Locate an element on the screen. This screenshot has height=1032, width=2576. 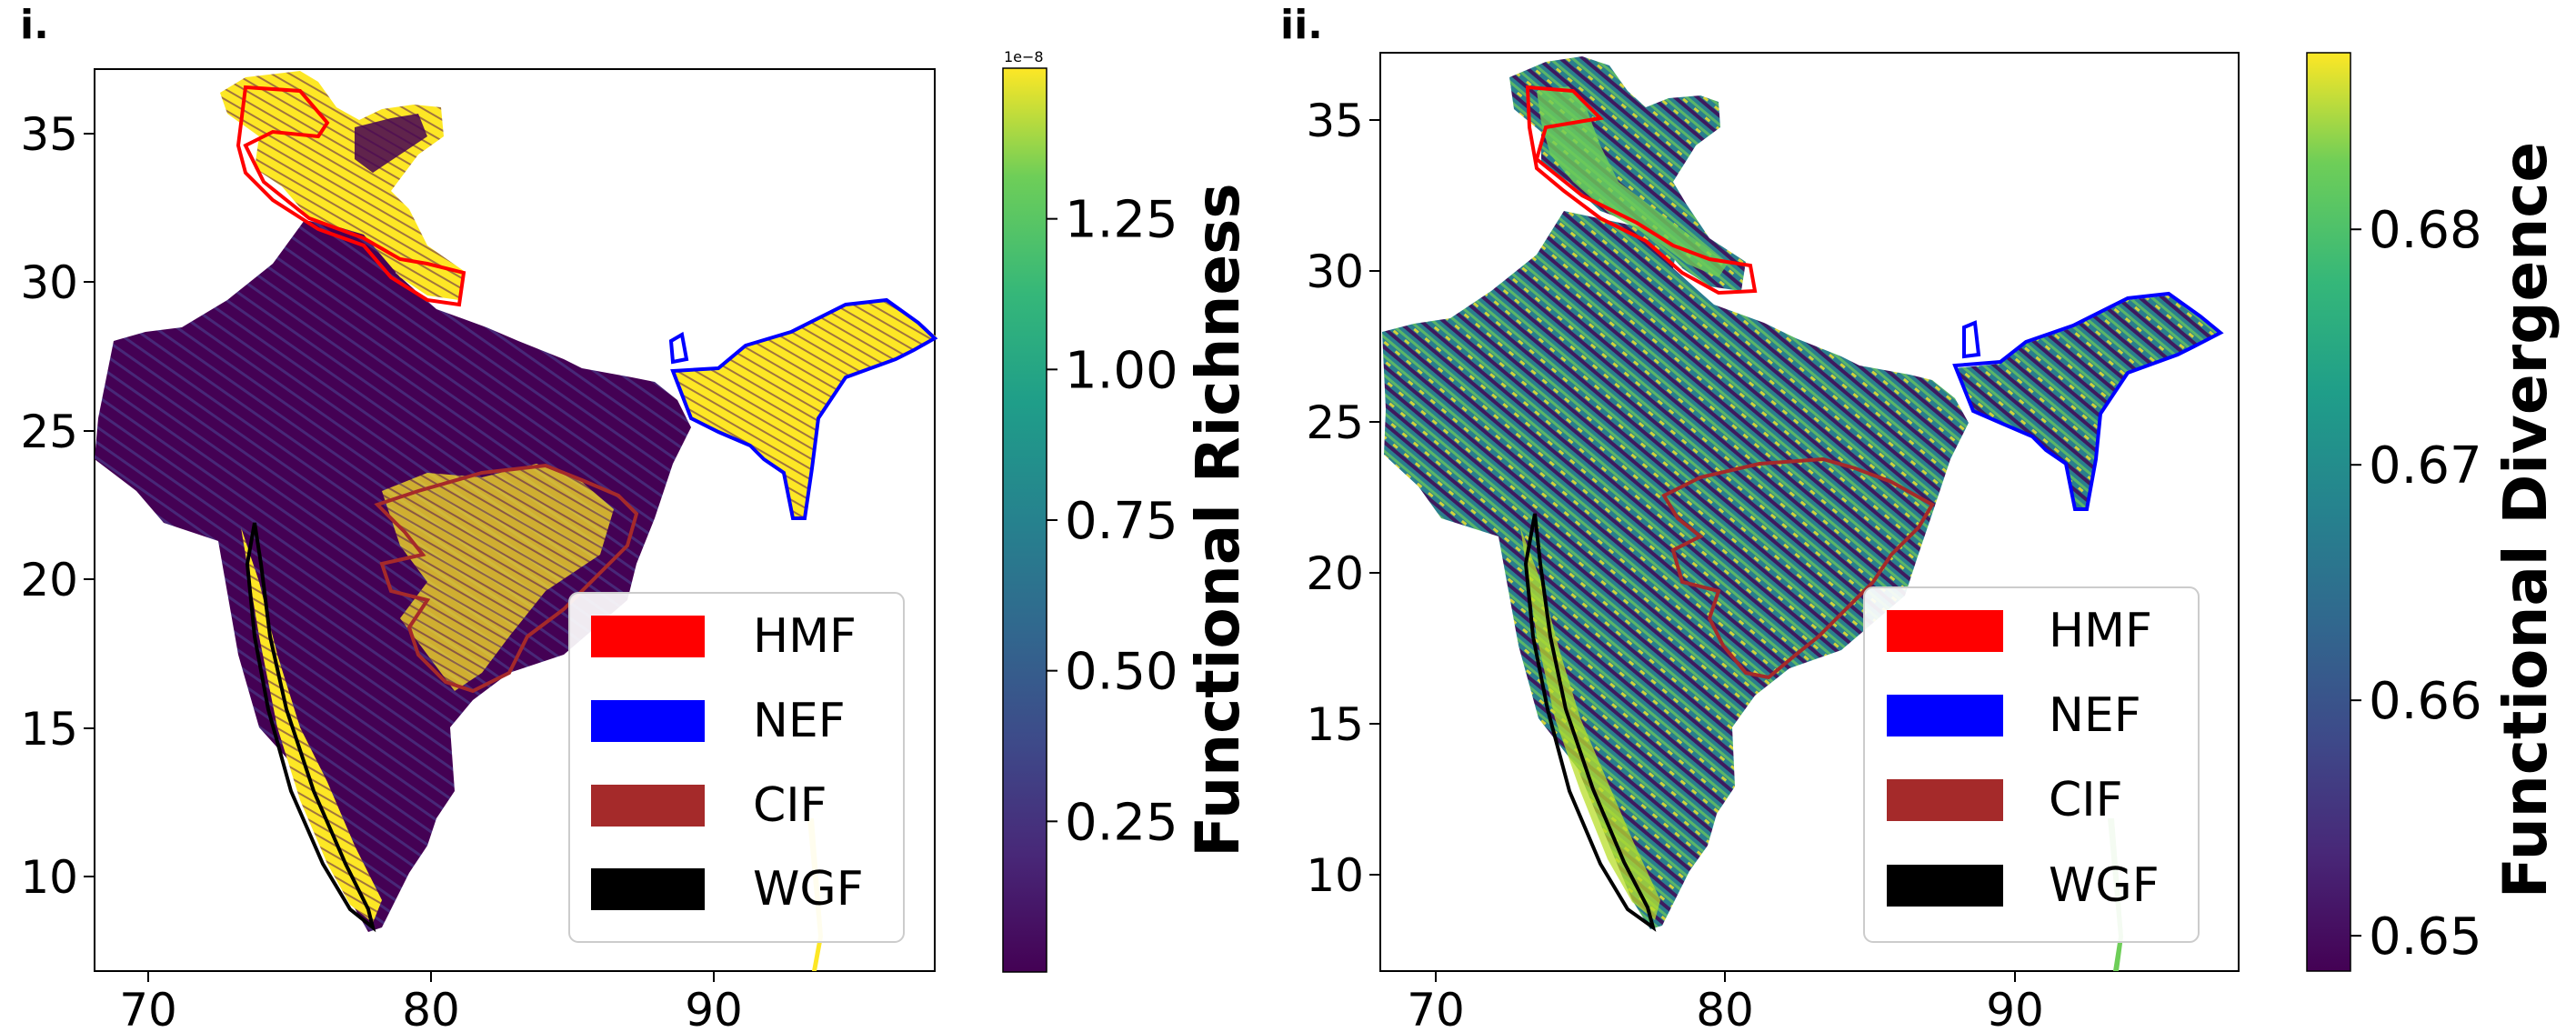
colorbar-ticks: 0.65 0.66 0.67 0.68 is located at coordinates (2416, 584).